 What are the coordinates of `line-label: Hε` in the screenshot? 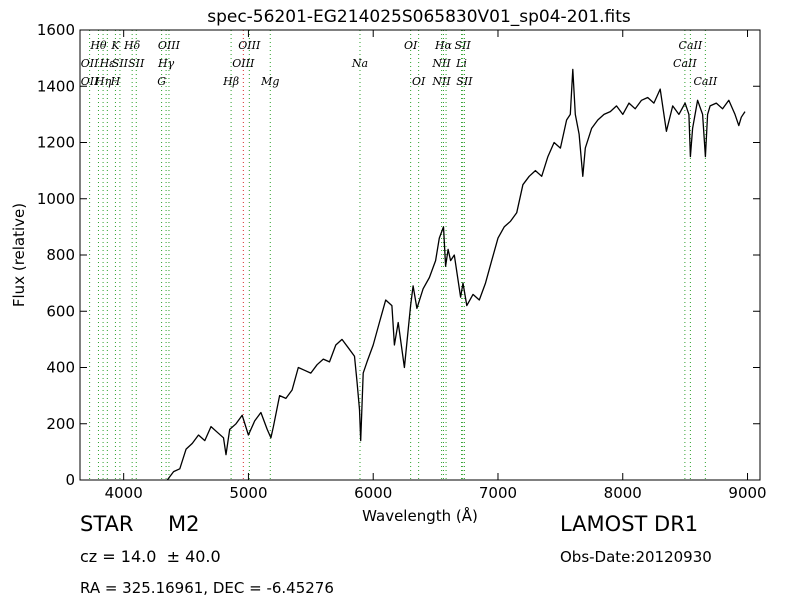 It's located at (107, 63).